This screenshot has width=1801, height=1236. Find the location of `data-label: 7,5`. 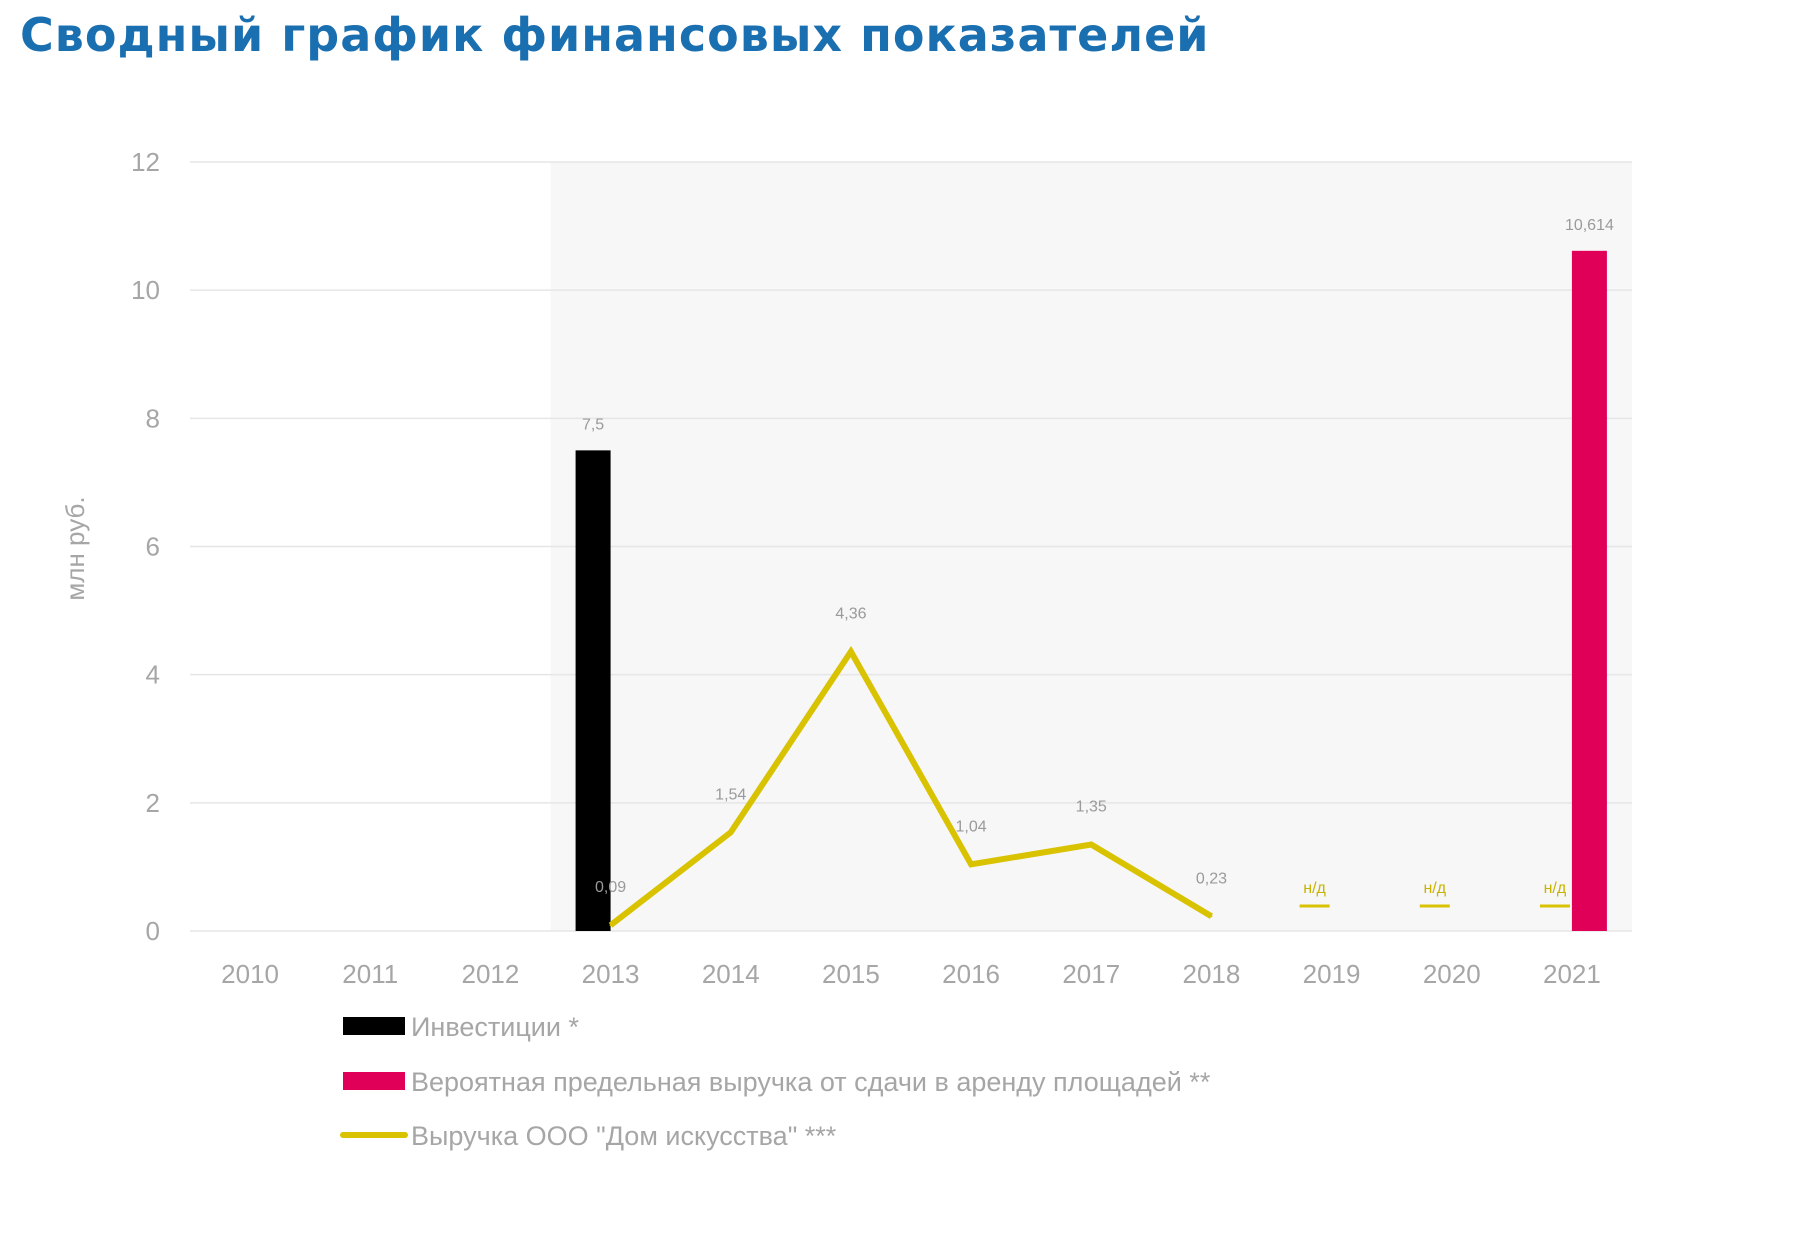

data-label: 7,5 is located at coordinates (593, 424).